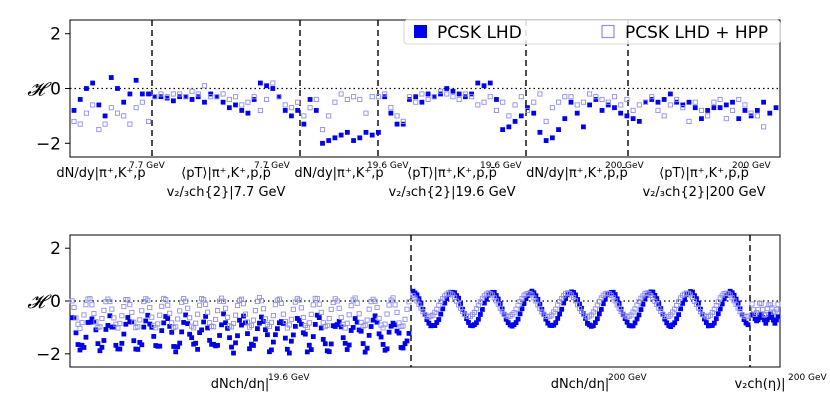  I want to click on bottom-group-sup: 200 GeV, so click(628, 378).